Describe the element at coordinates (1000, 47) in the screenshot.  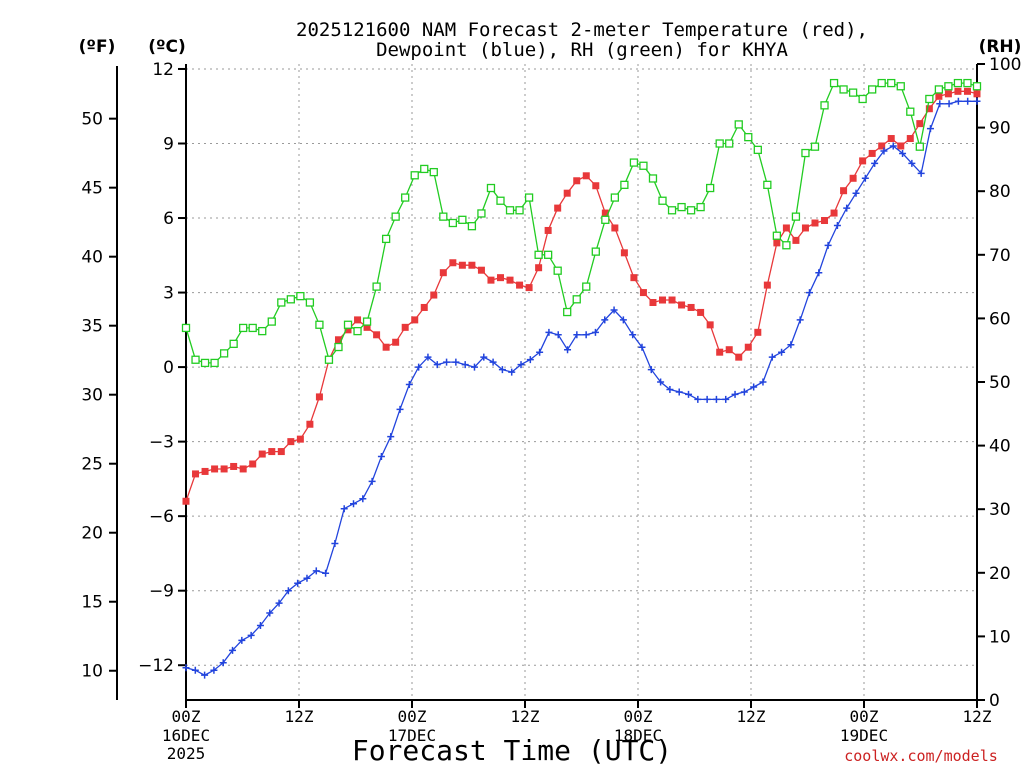
I see `rh-axis-unit: (RH)` at that location.